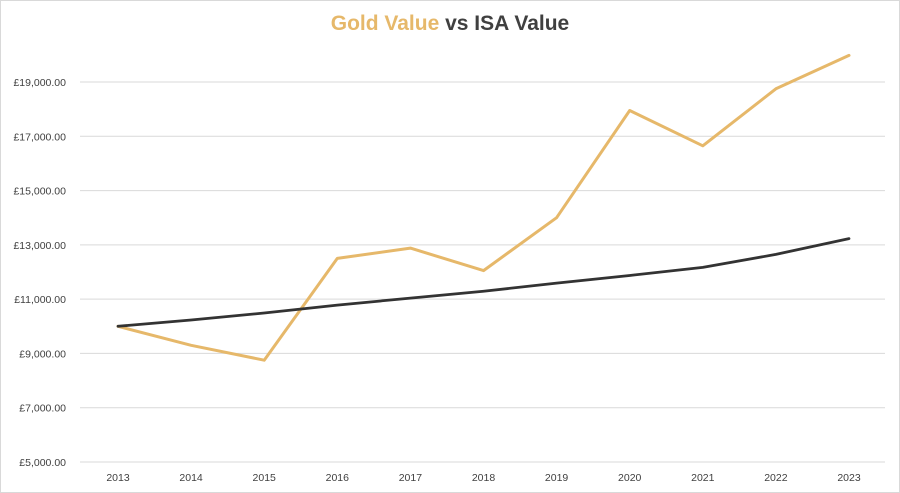 The width and height of the screenshot is (900, 493). What do you see at coordinates (118, 478) in the screenshot?
I see `x-tick-label: 2013` at bounding box center [118, 478].